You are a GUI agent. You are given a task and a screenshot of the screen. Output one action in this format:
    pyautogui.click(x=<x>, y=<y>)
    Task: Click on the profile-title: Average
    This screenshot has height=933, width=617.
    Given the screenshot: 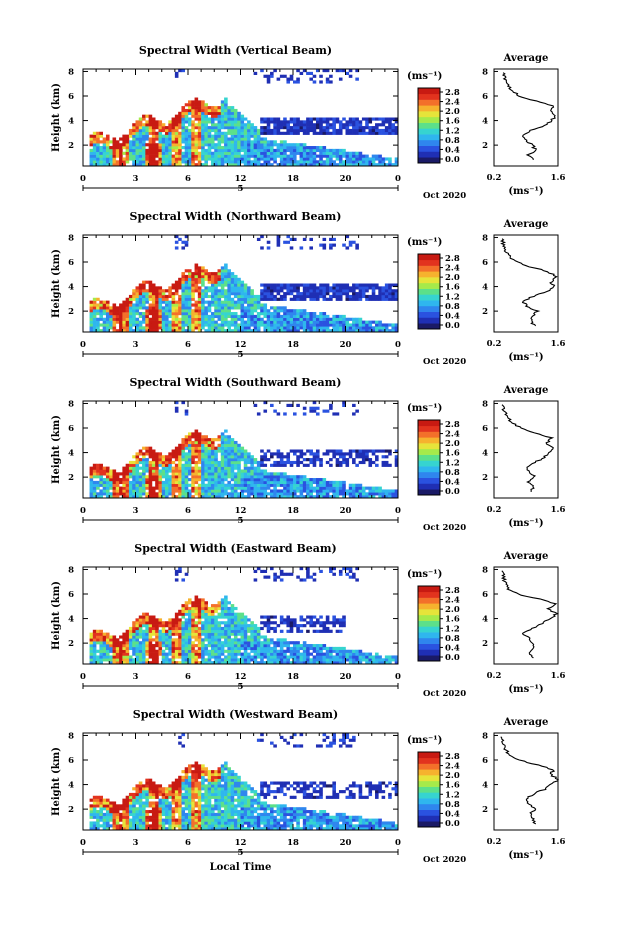 What is the action you would take?
    pyautogui.click(x=526, y=390)
    